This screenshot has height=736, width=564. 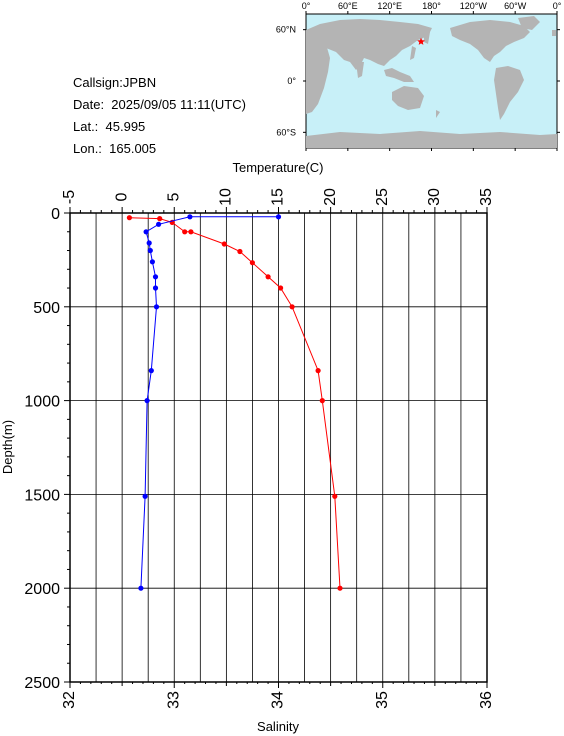 What do you see at coordinates (69, 700) in the screenshot?
I see `salinity-tick-label: 32` at bounding box center [69, 700].